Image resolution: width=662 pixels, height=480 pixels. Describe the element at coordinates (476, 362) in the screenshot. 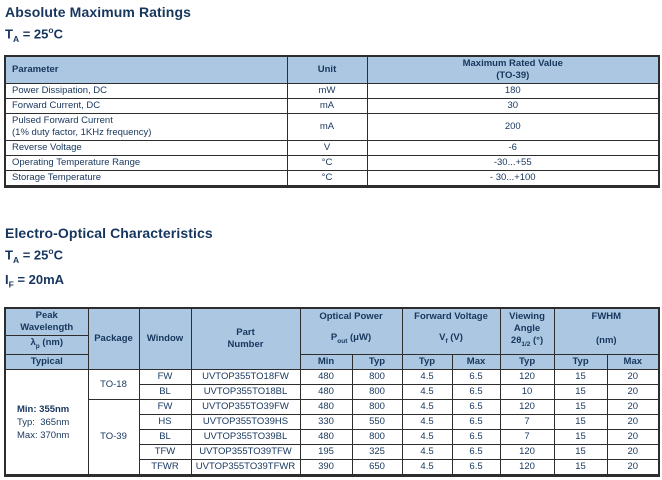

I see `subheader-voltage-max: Max` at that location.